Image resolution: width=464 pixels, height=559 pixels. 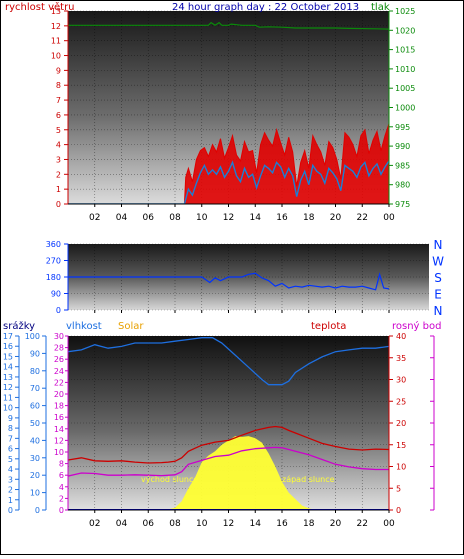 What do you see at coordinates (56, 26) in the screenshot?
I see `wind-ytick-label: 12` at bounding box center [56, 26].